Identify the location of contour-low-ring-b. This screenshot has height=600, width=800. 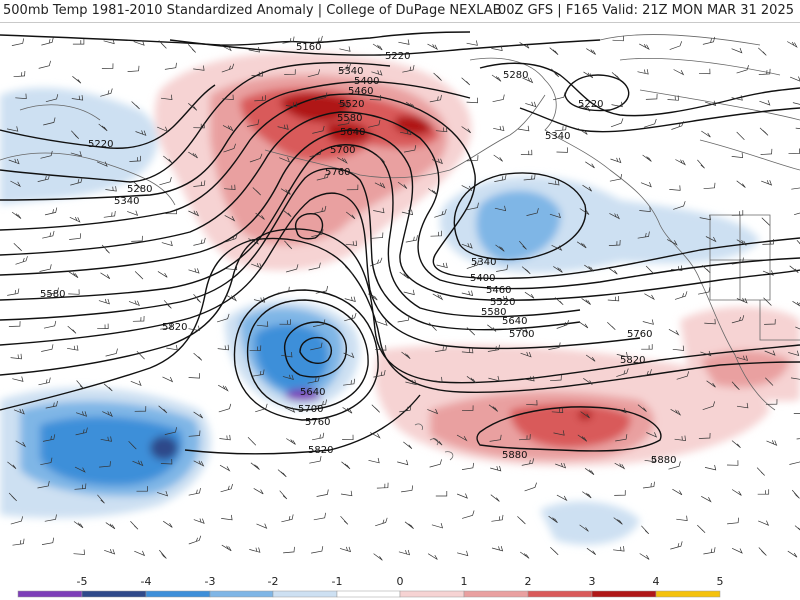
(316, 350).